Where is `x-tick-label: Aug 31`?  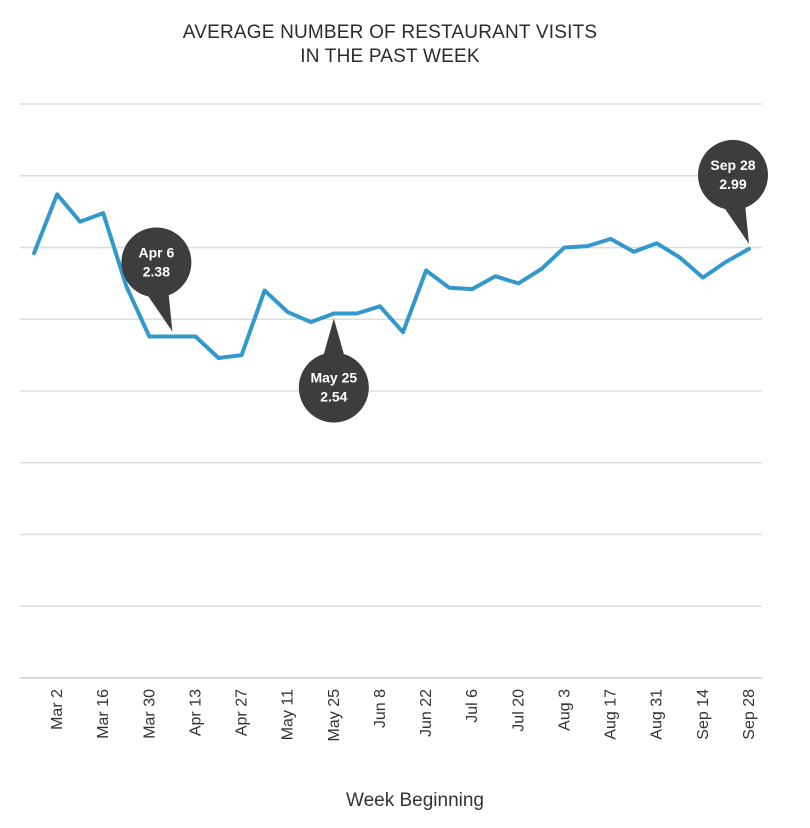
x-tick-label: Aug 31 is located at coordinates (657, 714).